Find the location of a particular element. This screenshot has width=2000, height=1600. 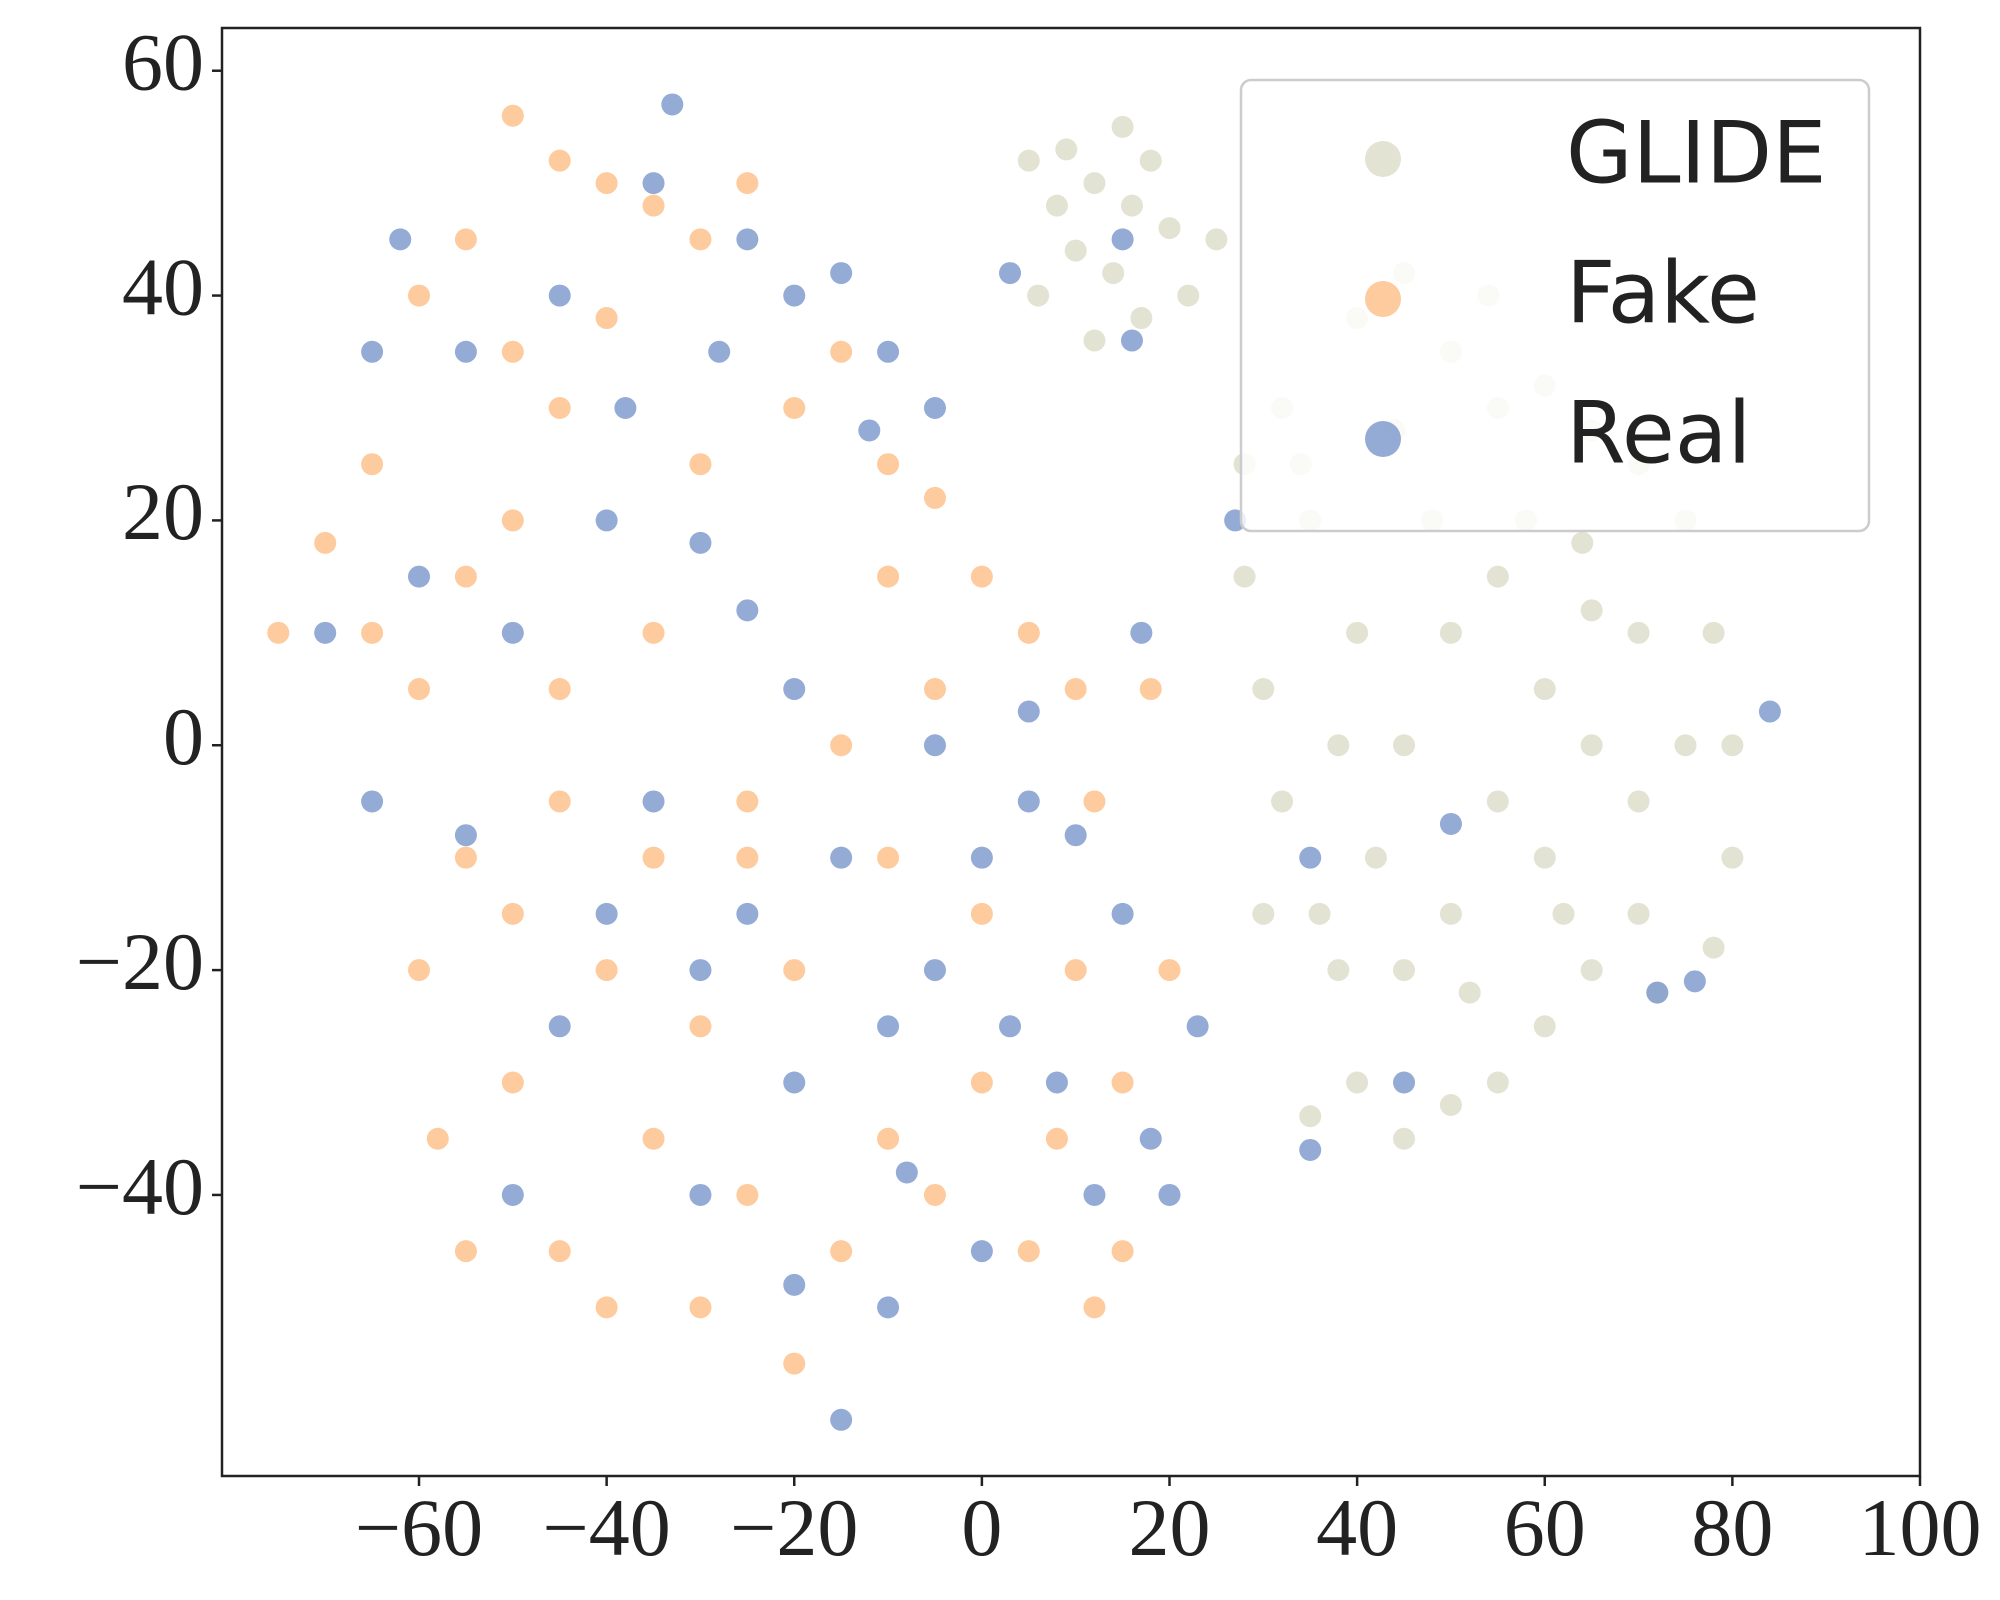

legend: GLIDE Fake Real is located at coordinates (1555, 305).